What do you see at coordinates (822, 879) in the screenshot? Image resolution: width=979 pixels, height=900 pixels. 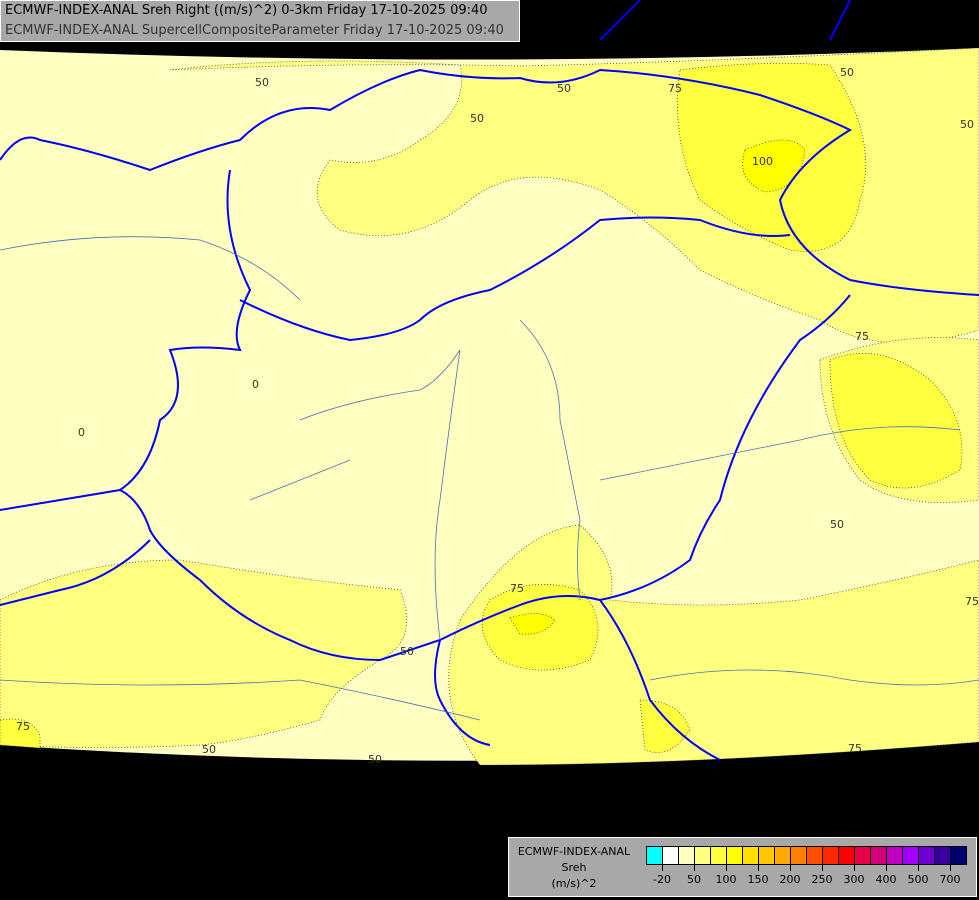 I see `legend-tick-label: 250` at bounding box center [822, 879].